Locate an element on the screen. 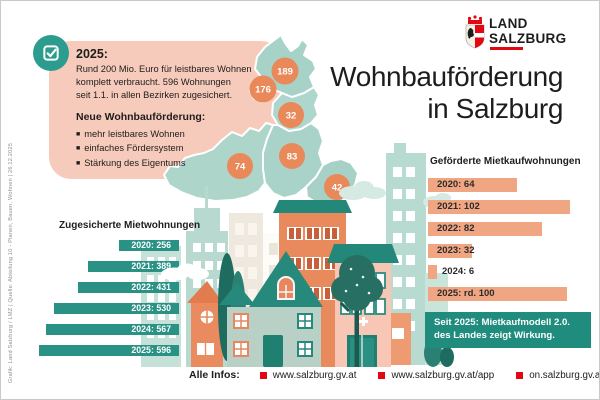 The image size is (600, 400). marker-lungau is located at coordinates (337, 187).